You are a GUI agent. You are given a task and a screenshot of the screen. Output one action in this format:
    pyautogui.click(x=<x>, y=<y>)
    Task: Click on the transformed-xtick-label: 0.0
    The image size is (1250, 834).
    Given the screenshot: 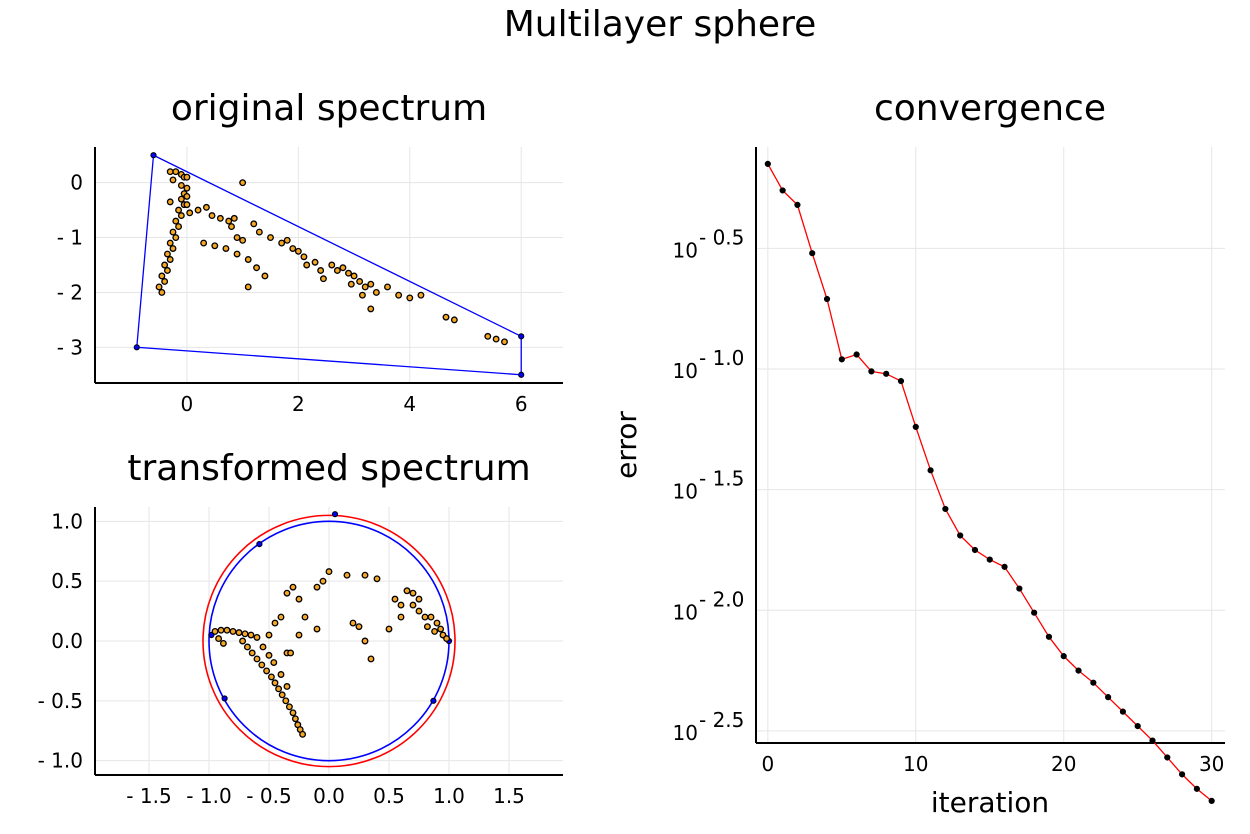 What is the action you would take?
    pyautogui.click(x=329, y=796)
    